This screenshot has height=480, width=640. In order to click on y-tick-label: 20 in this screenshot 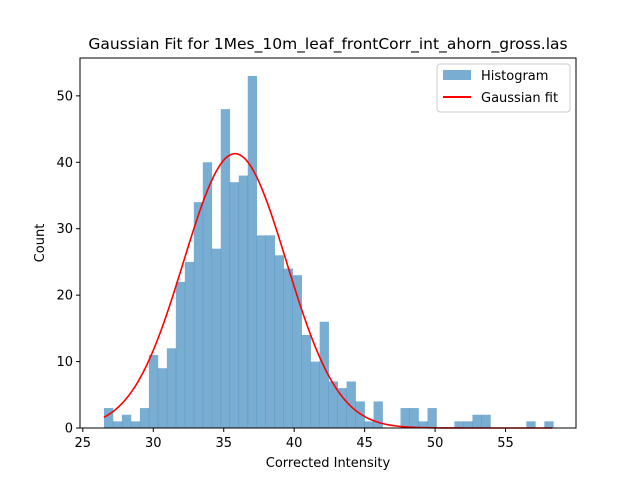, I will do `click(64, 296)`.